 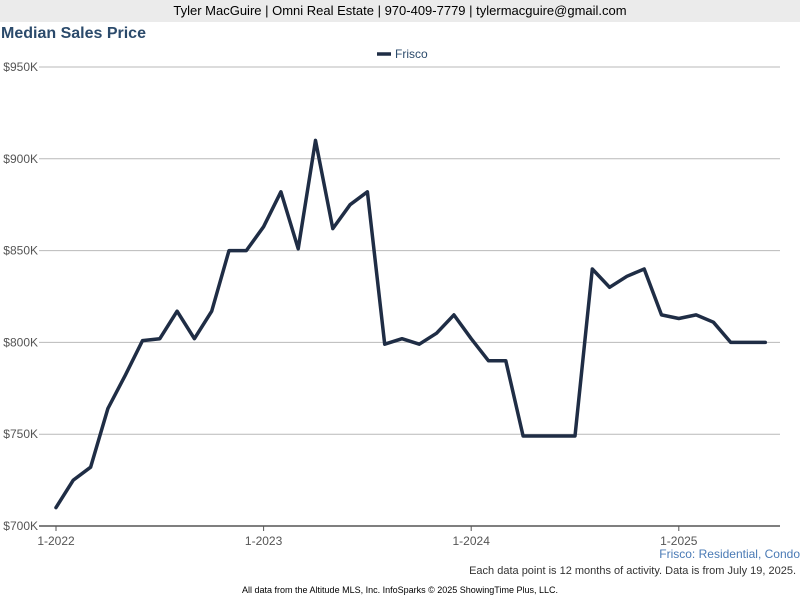 I want to click on legend: Frisco, so click(x=402, y=54).